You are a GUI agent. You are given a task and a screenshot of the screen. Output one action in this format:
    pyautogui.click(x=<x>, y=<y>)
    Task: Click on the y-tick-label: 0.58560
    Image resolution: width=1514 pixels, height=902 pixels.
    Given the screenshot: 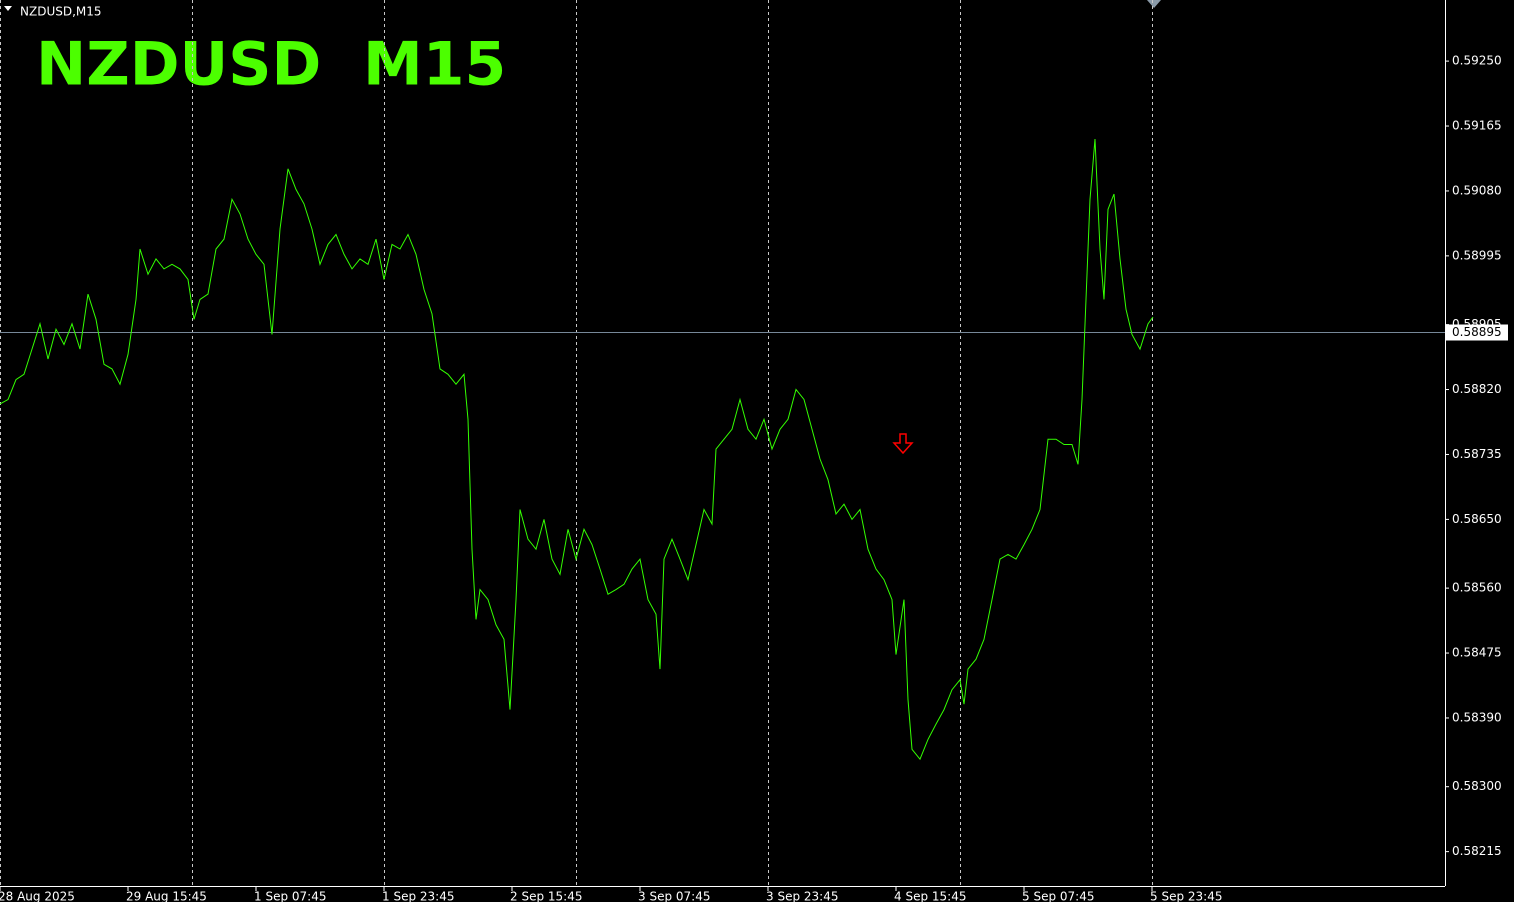 What is the action you would take?
    pyautogui.click(x=1477, y=588)
    